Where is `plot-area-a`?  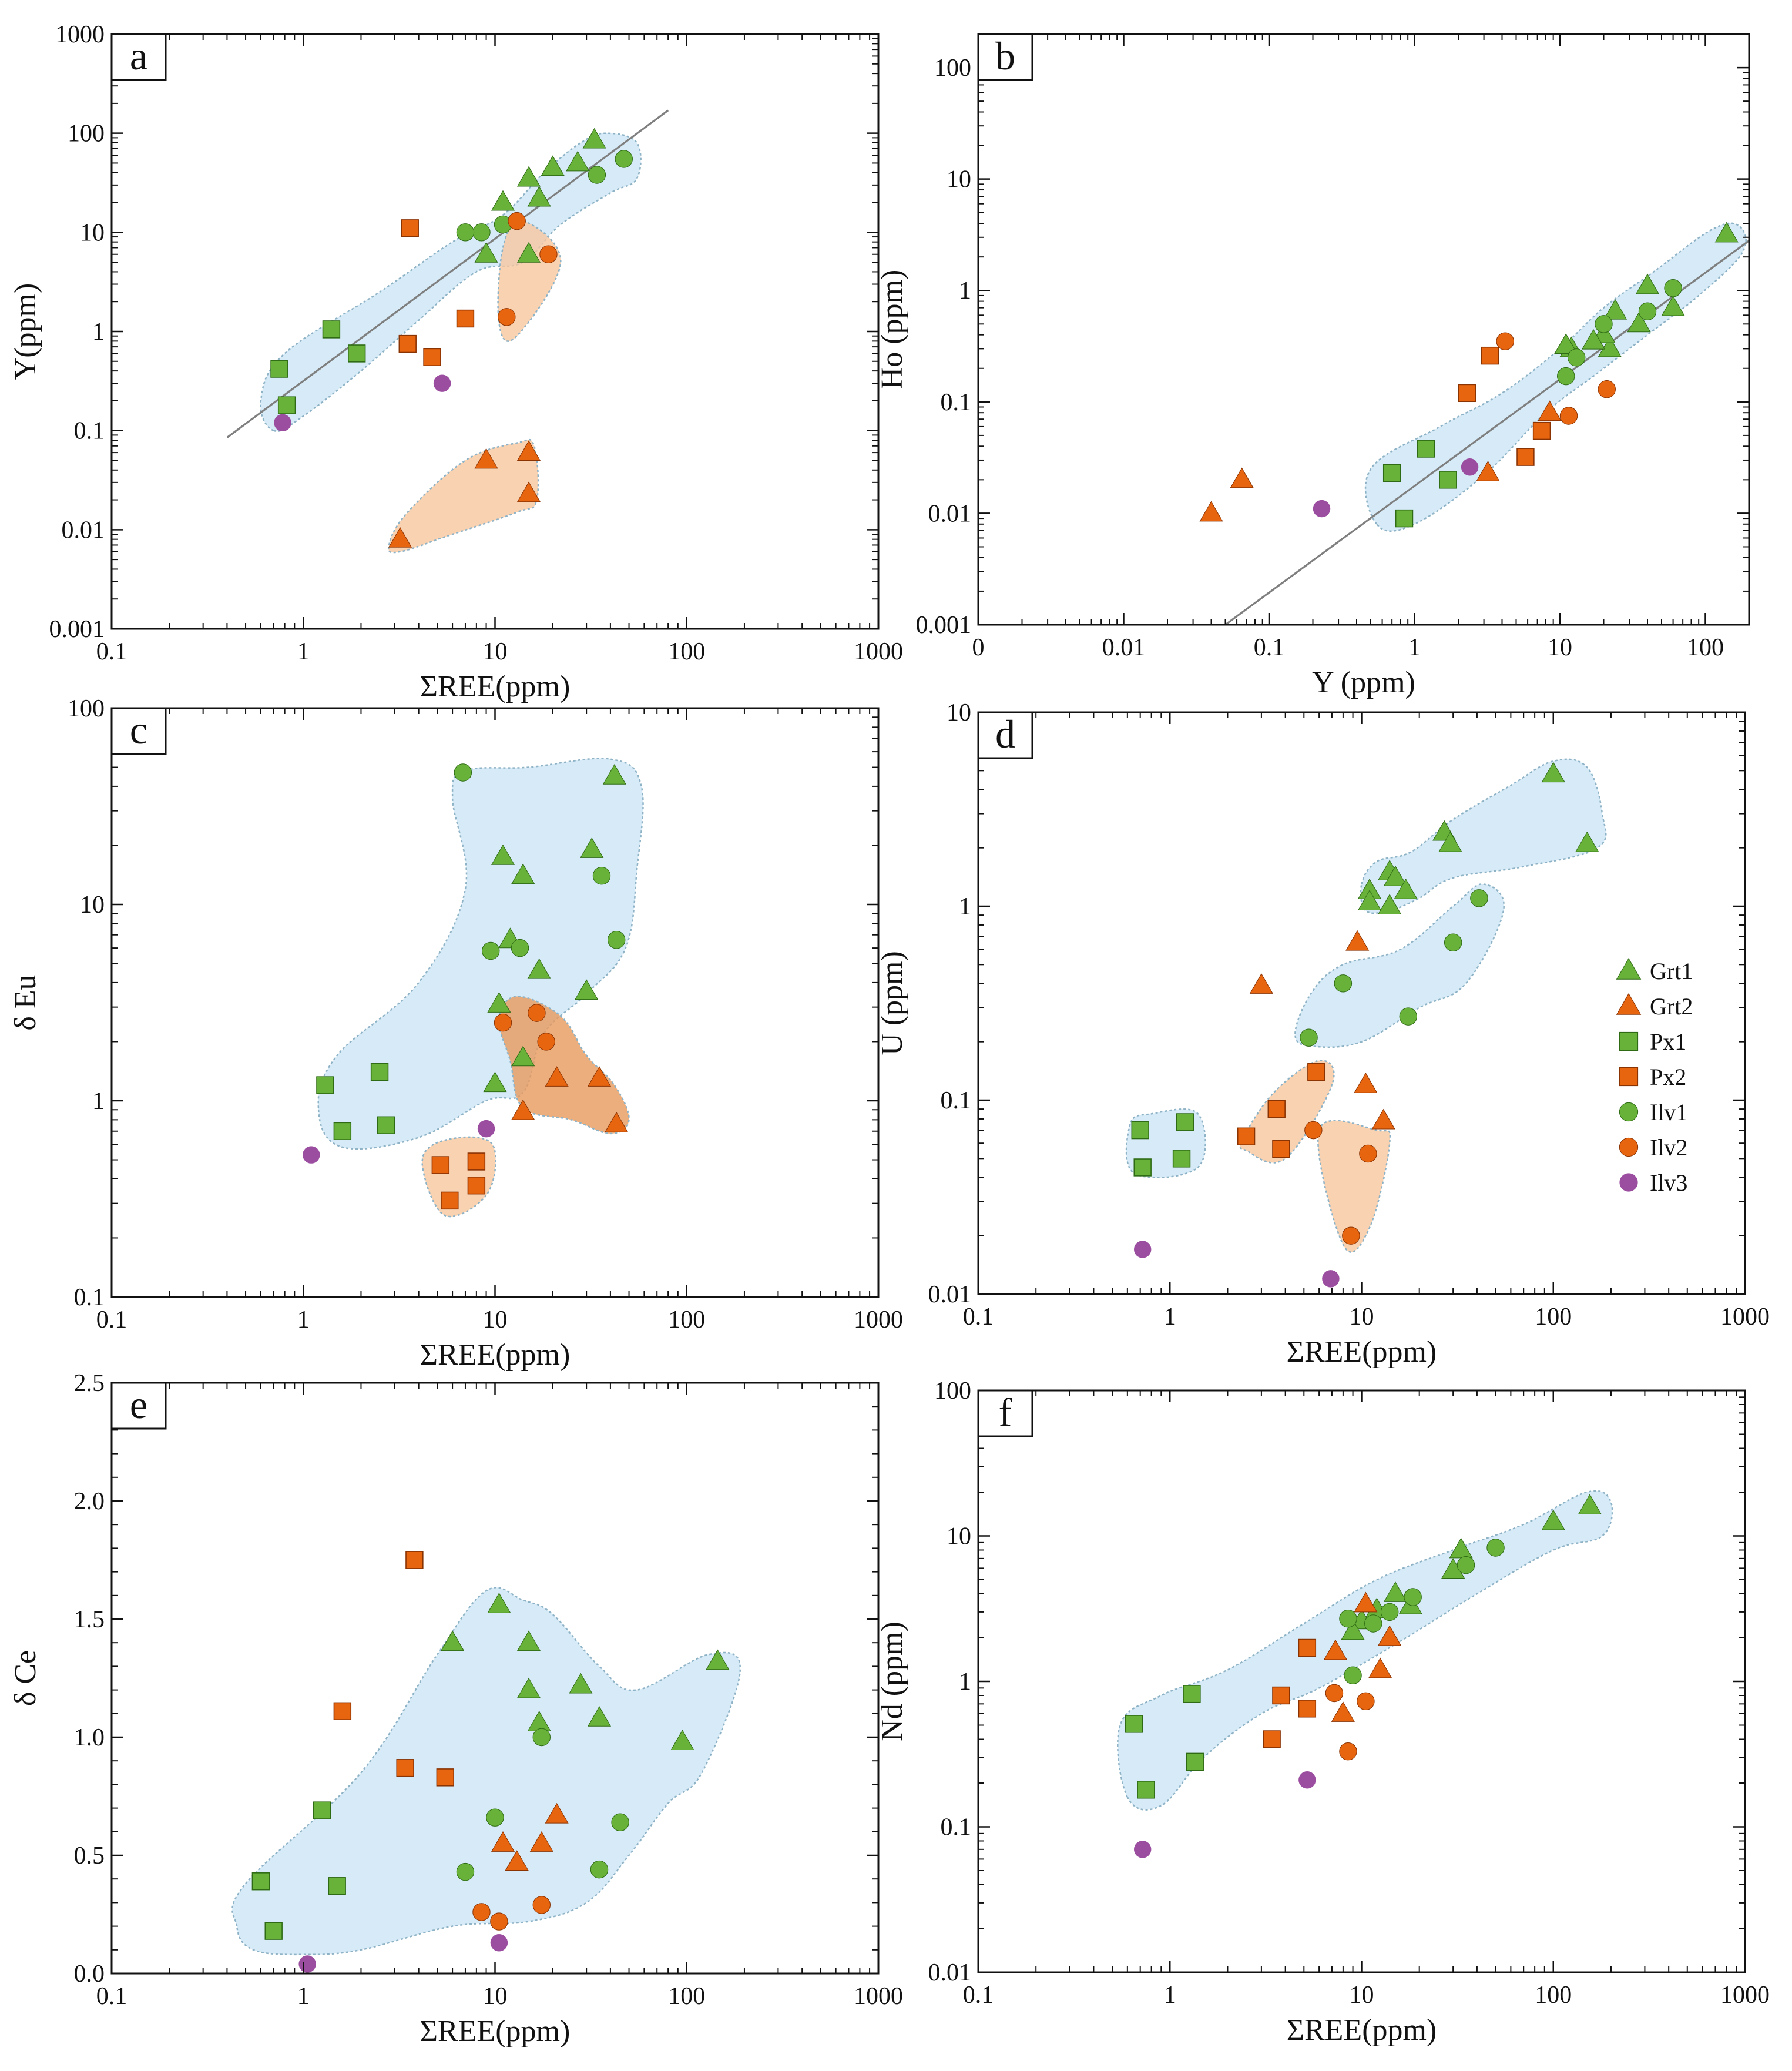
plot-area-a is located at coordinates (447, 331).